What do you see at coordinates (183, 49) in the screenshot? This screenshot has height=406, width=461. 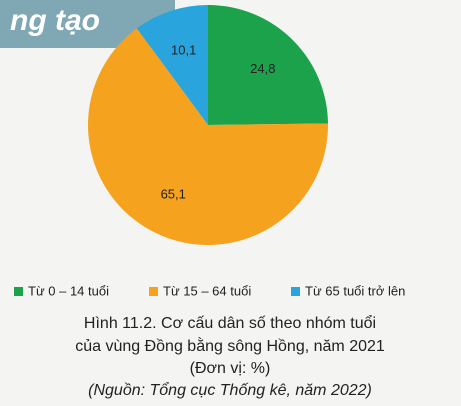 I see `value-label: 10,1` at bounding box center [183, 49].